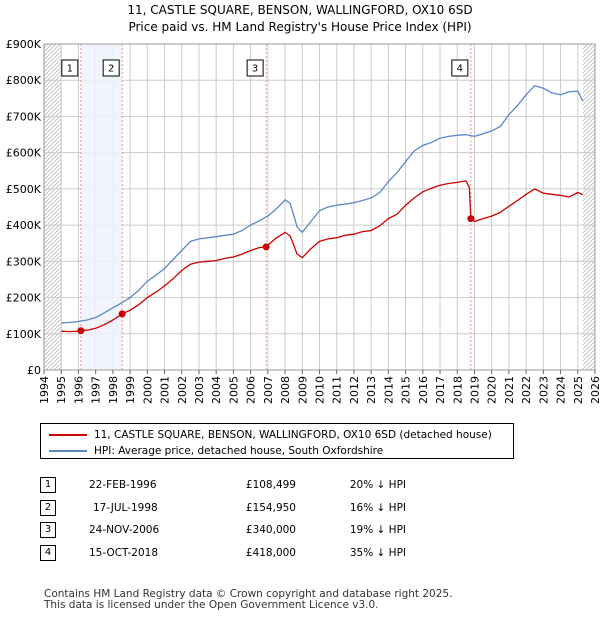 The image size is (600, 620). I want to click on x-tick-label: 2000, so click(147, 390).